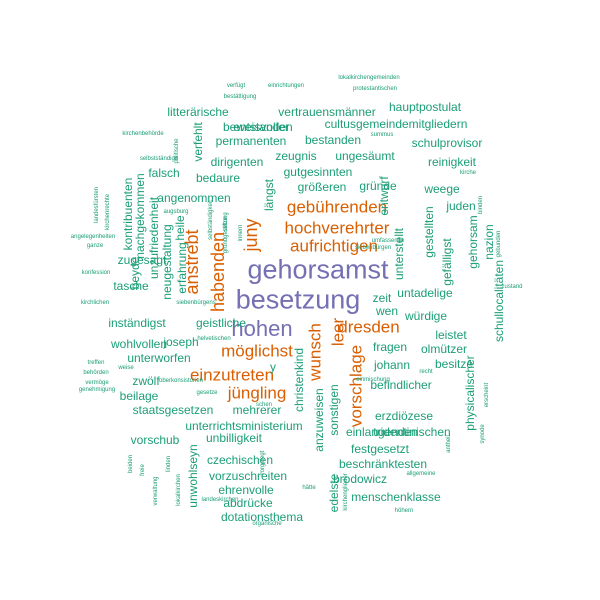 Image resolution: width=600 pixels, height=600 pixels. I want to click on cloud-word: tasche, so click(131, 286).